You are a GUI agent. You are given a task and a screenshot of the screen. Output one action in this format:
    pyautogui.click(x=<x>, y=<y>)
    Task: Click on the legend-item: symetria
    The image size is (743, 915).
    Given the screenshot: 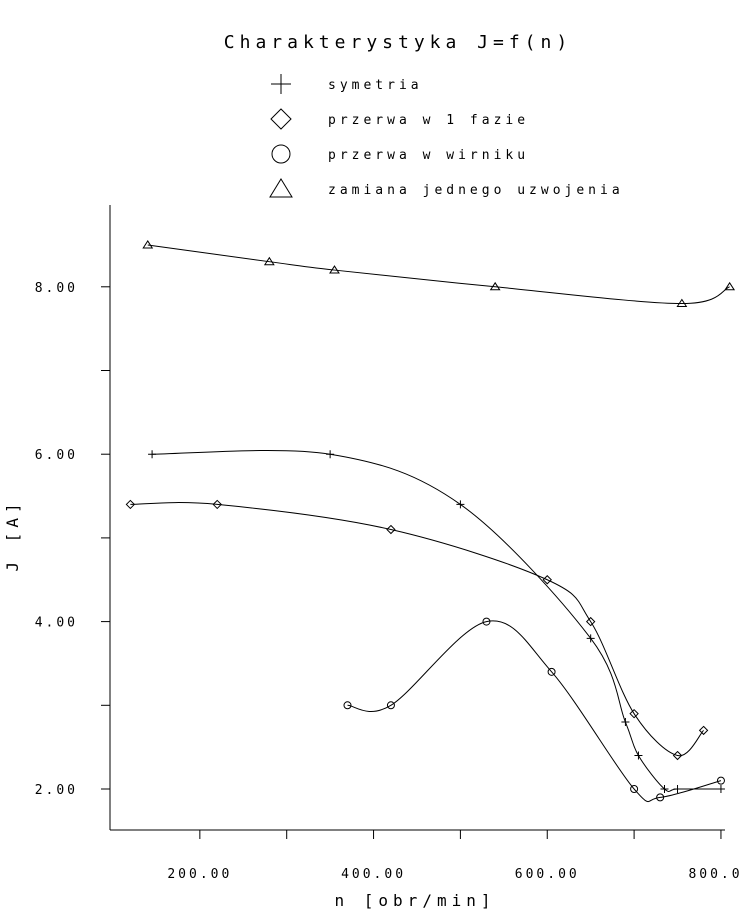 What is the action you would take?
    pyautogui.click(x=347, y=84)
    